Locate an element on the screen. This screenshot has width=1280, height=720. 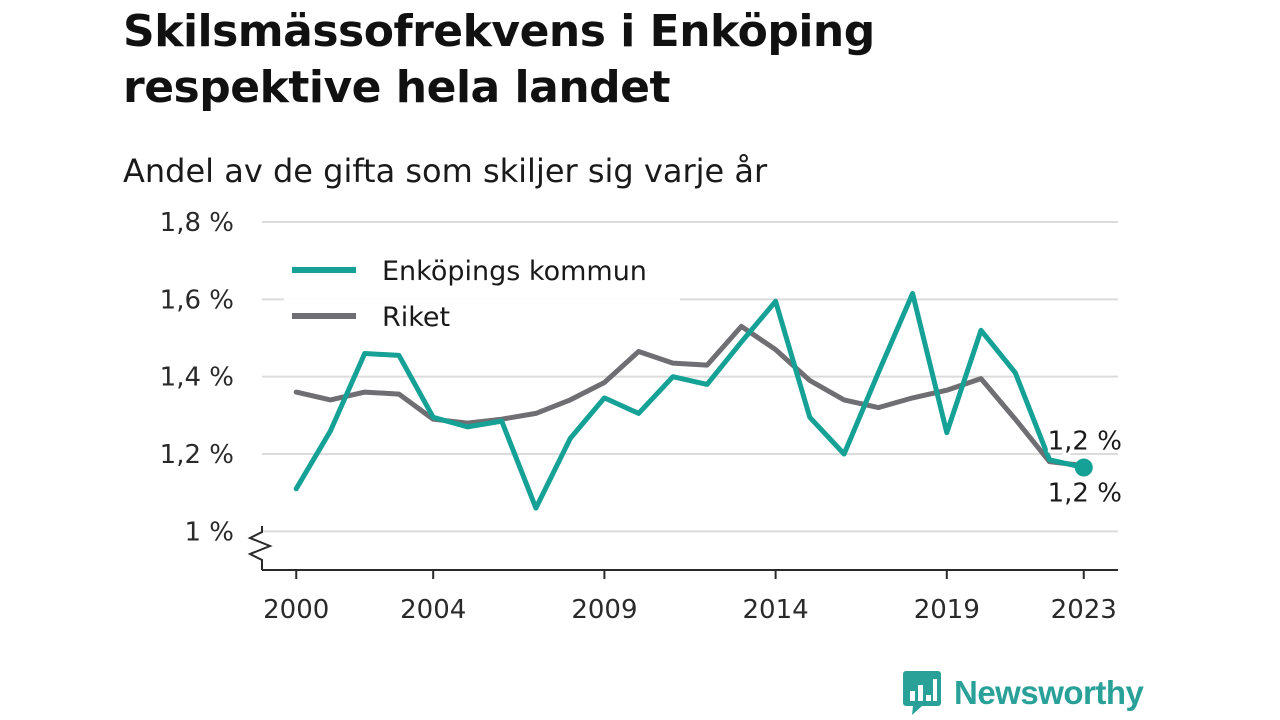
legend-background is located at coordinates (482, 282).